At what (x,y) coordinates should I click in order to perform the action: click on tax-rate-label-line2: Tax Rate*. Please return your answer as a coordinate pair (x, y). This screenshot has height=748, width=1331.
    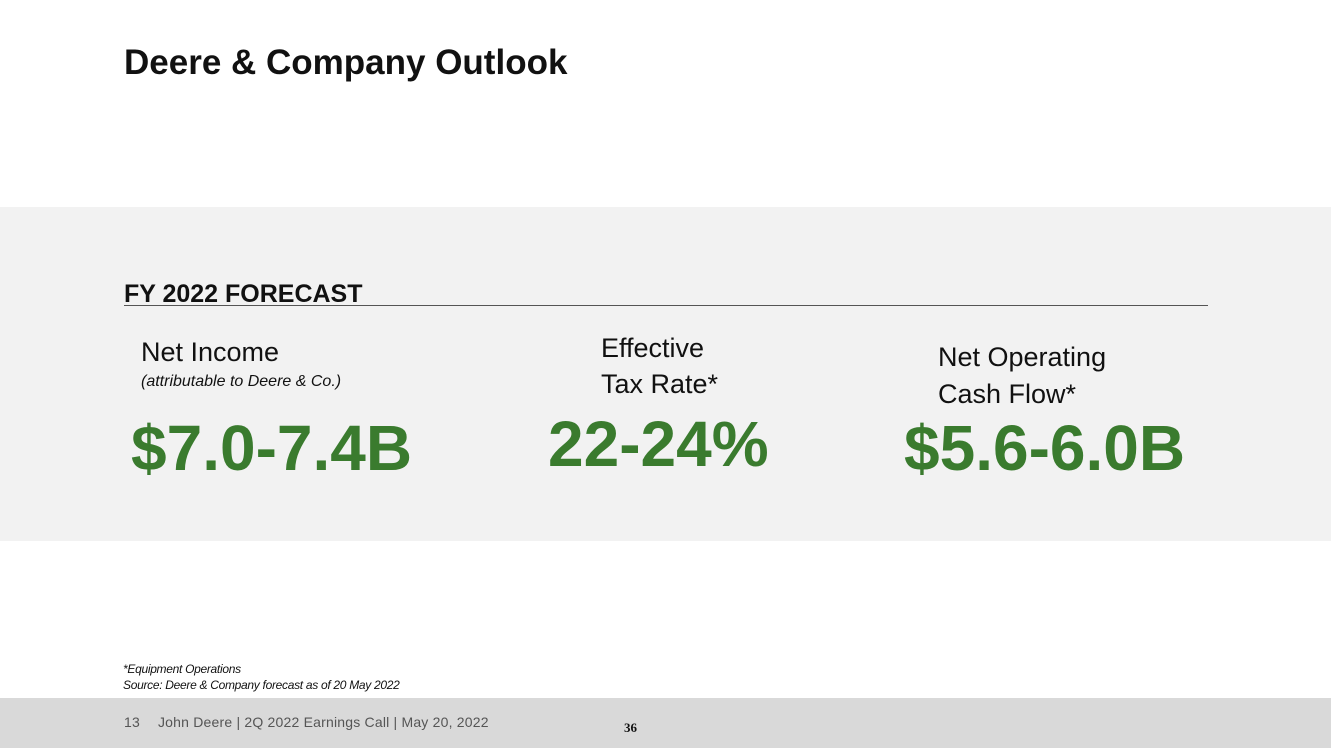
    Looking at the image, I should click on (660, 384).